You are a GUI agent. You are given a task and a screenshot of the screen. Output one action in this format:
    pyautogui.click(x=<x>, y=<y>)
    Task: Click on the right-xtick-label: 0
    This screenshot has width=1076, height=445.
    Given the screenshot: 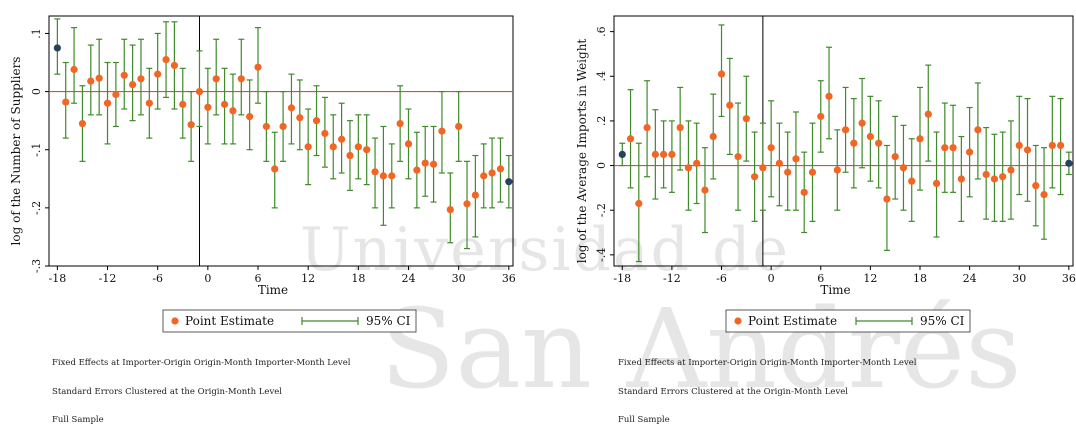 What is the action you would take?
    pyautogui.click(x=771, y=278)
    